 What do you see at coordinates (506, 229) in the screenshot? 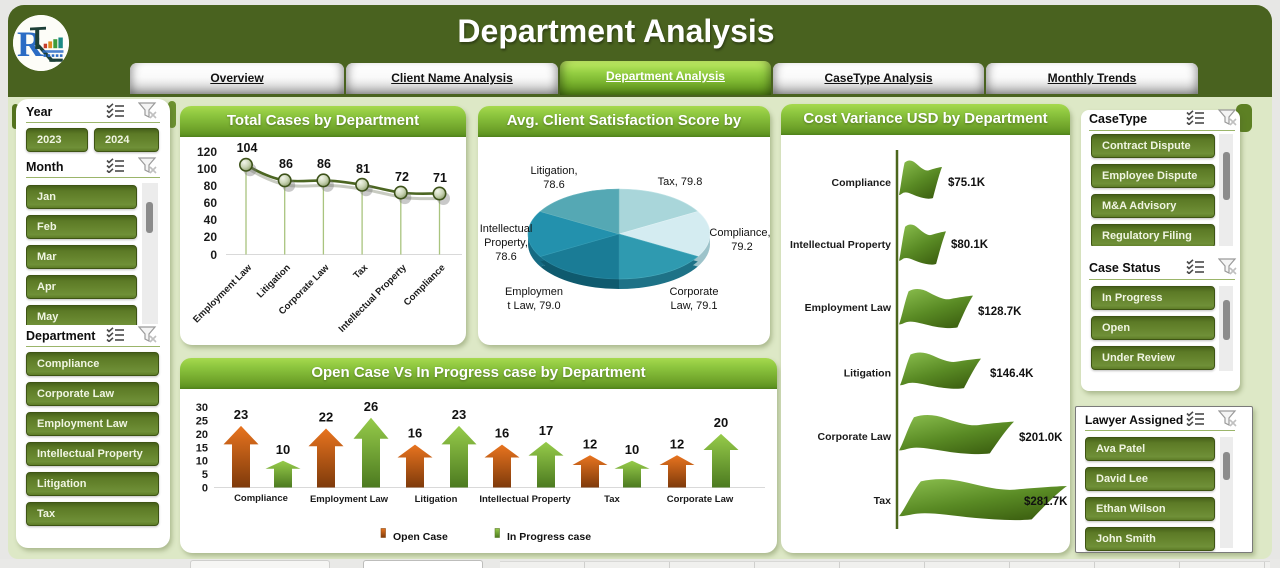
I see `svg-text: Intellectual` at bounding box center [506, 229].